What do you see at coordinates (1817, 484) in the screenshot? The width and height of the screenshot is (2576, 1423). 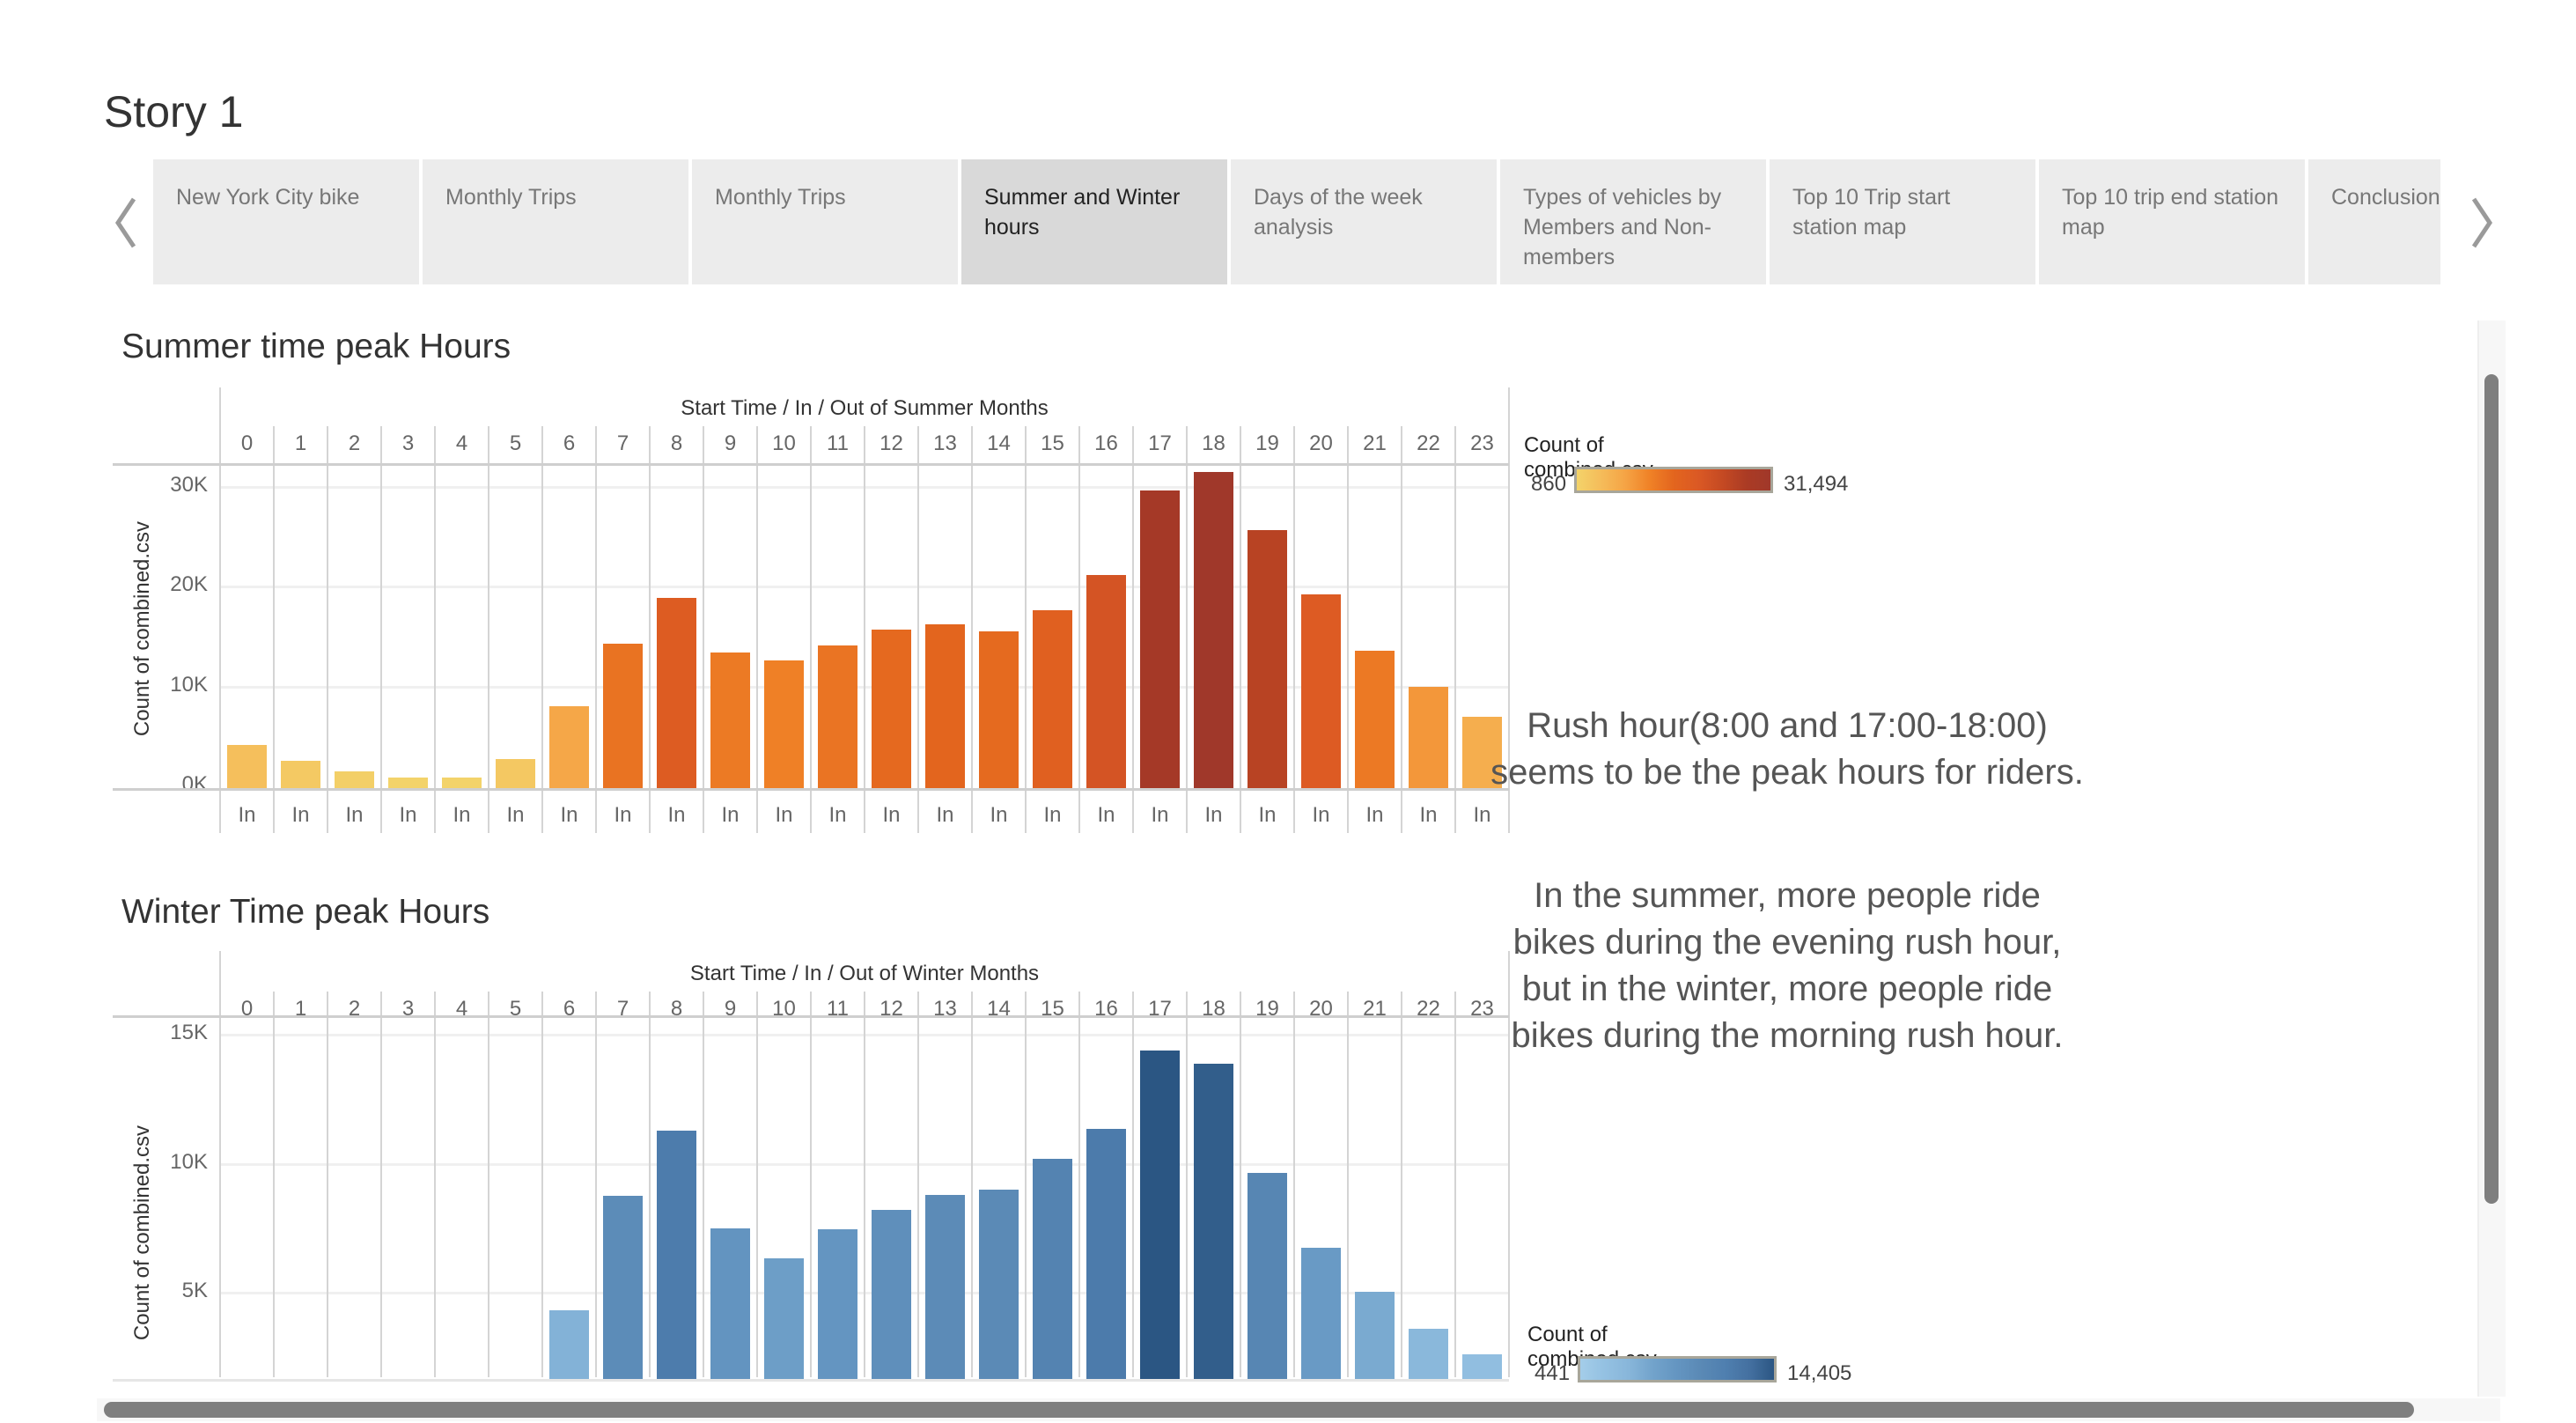 I see `legend-max: 31,494` at bounding box center [1817, 484].